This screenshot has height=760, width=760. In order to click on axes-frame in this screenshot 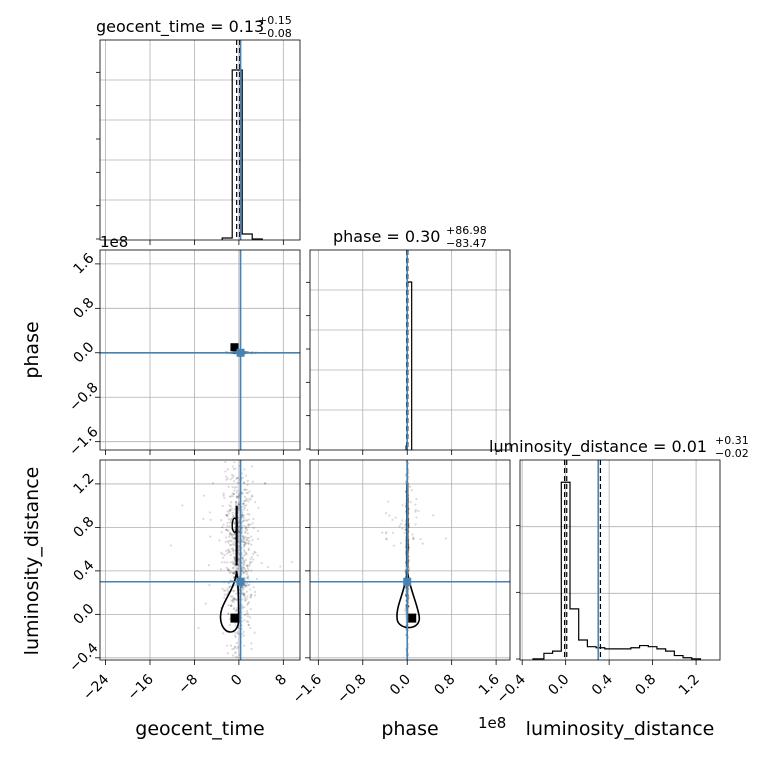, I will do `click(620, 560)`.